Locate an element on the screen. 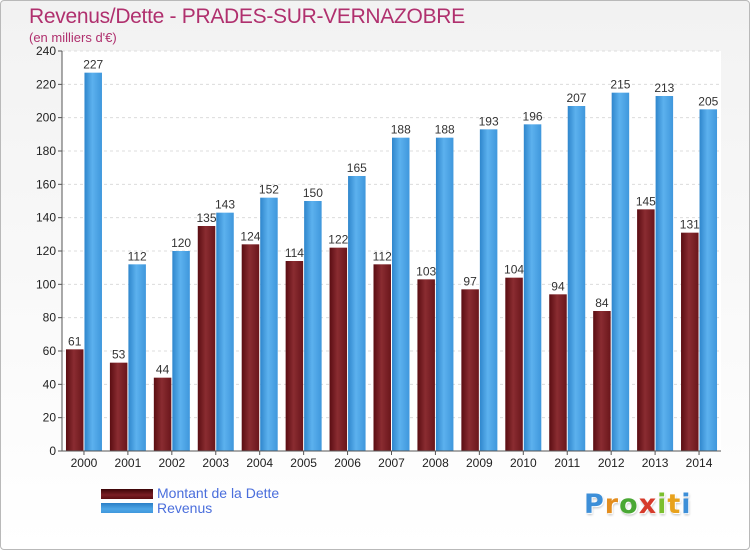 This screenshot has height=550, width=750. x-tick-label-2011: 2011 is located at coordinates (567, 463).